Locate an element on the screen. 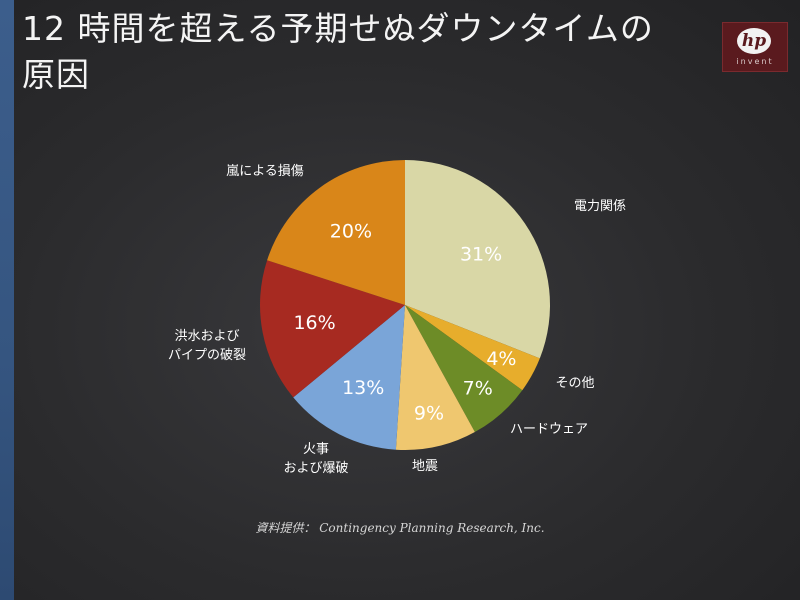 The image size is (800, 600). hp-logo: hp invent is located at coordinates (755, 47).